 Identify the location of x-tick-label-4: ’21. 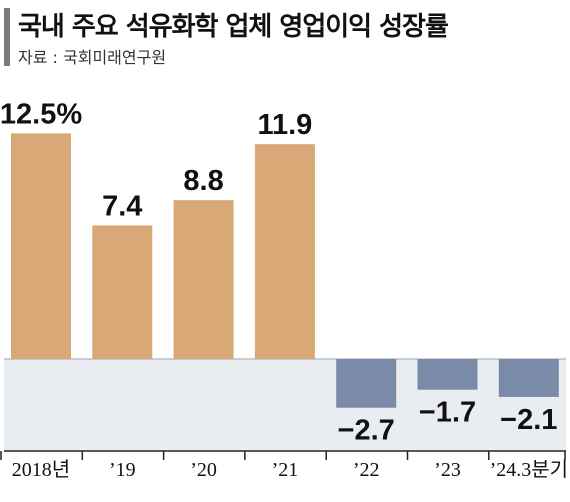
(285, 470).